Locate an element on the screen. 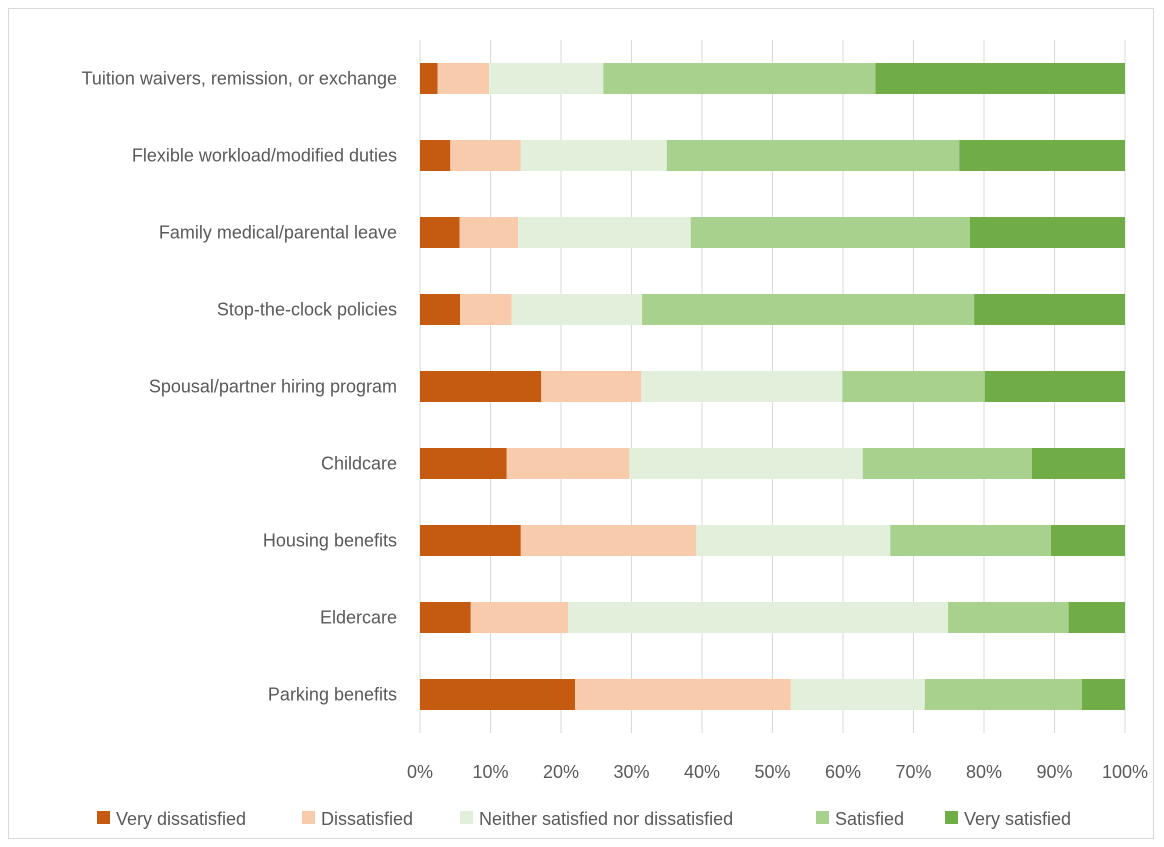  legend-label: Satisfied is located at coordinates (869, 819).